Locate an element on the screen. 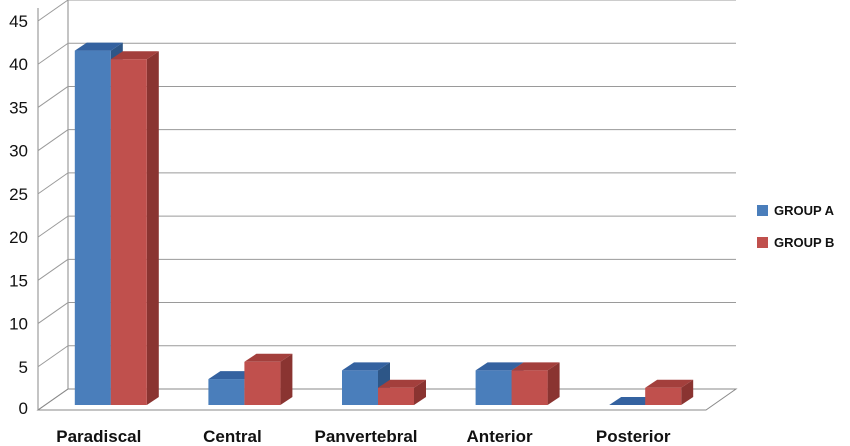  x-tick-label: Paradiscal is located at coordinates (98, 436).